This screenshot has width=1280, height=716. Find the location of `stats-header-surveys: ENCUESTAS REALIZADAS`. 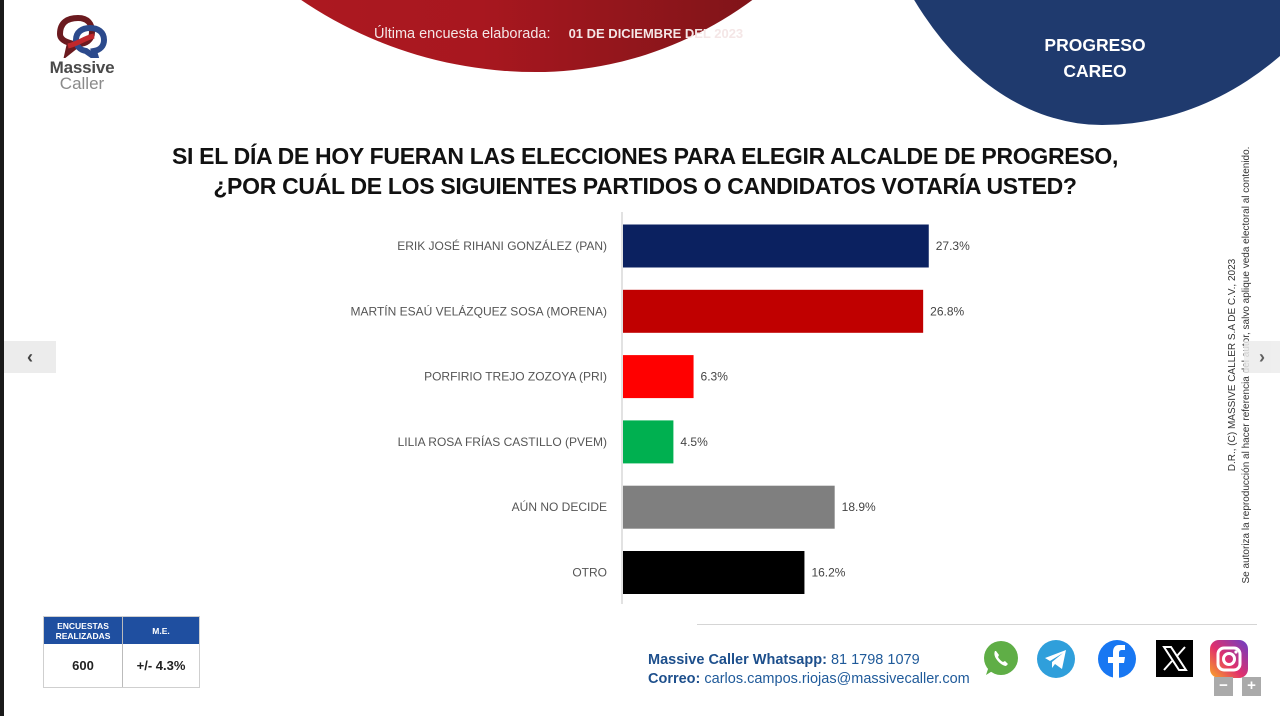

stats-header-surveys: ENCUESTAS REALIZADAS is located at coordinates (83, 630).